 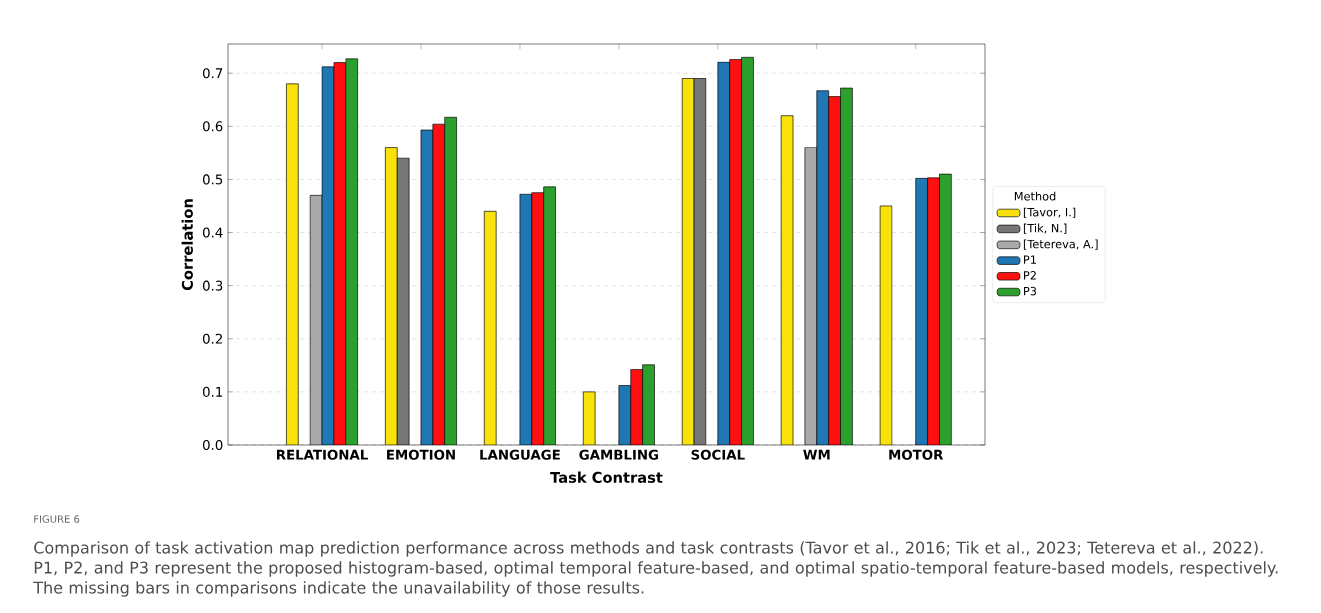 What do you see at coordinates (1030, 291) in the screenshot?
I see `legend-label: P3` at bounding box center [1030, 291].